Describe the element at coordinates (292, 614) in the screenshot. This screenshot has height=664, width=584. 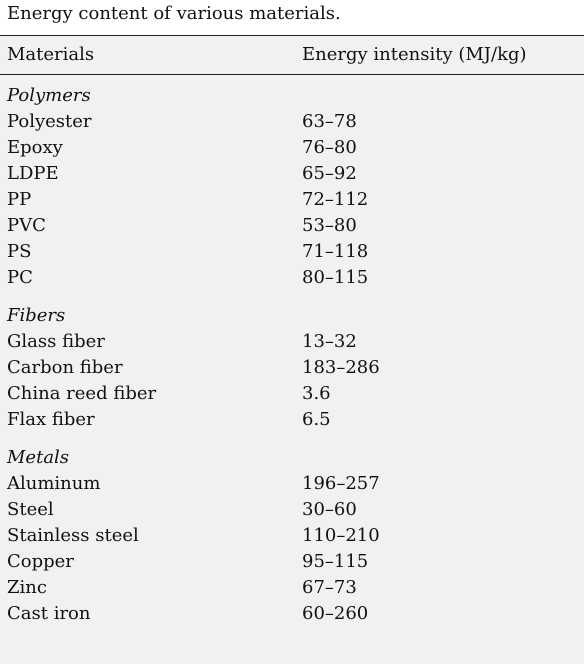
I see `table-row: Cast iron 60–260` at that location.